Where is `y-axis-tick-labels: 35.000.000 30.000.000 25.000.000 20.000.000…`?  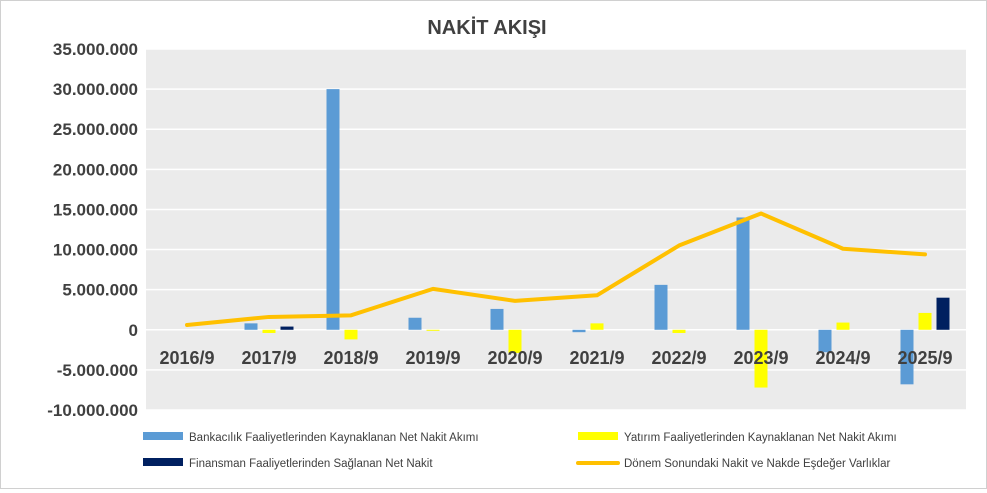 y-axis-tick-labels: 35.000.000 30.000.000 25.000.000 20.000.000… is located at coordinates (92, 230).